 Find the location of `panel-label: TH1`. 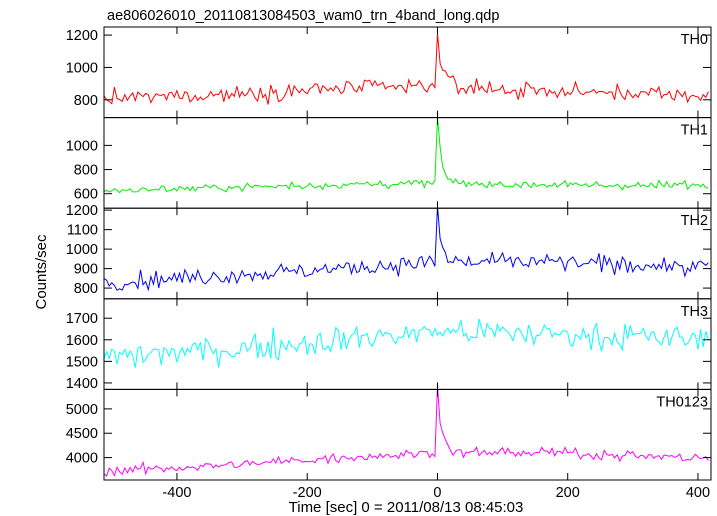

panel-label: TH1 is located at coordinates (694, 131).